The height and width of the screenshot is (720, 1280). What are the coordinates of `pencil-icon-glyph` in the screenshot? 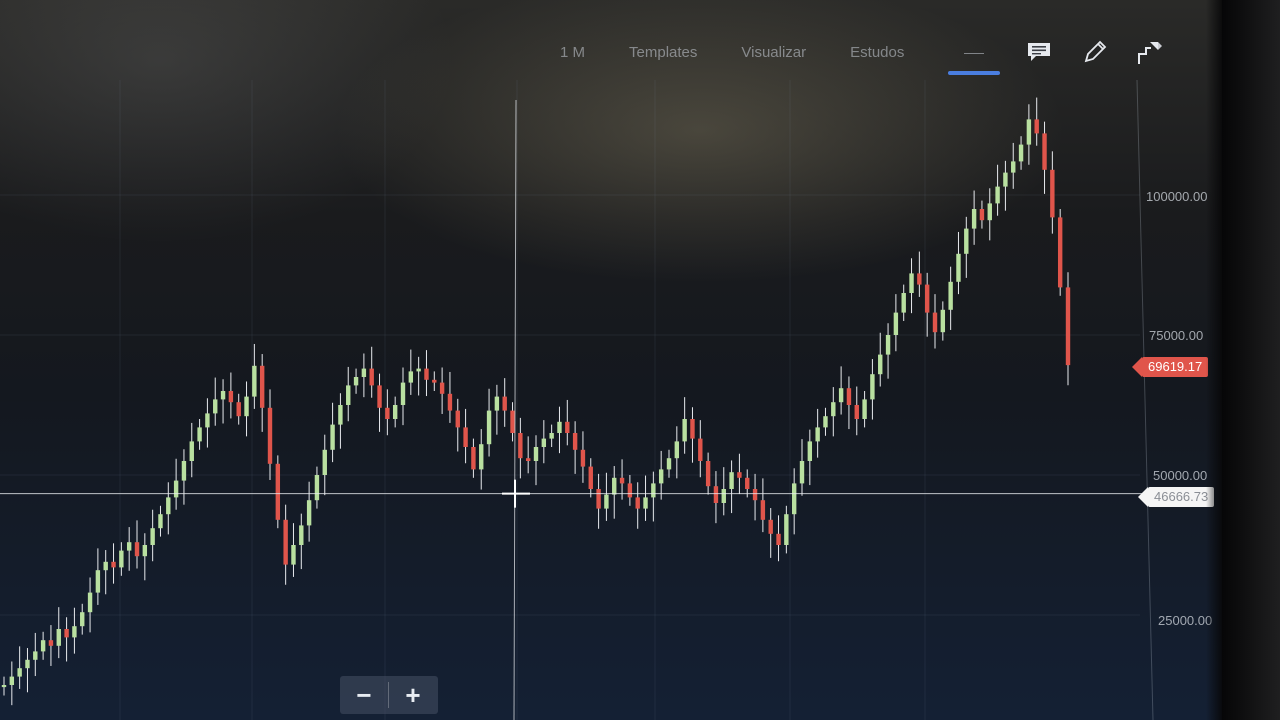 It's located at (1096, 51).